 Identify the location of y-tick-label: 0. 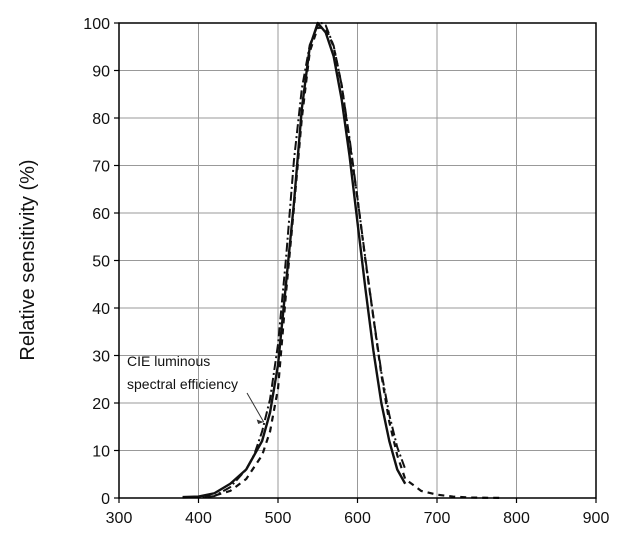
(105, 499).